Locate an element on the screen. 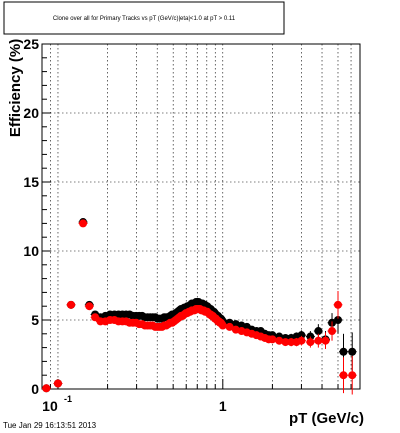  x-tick-label: 10 is located at coordinates (50, 406).